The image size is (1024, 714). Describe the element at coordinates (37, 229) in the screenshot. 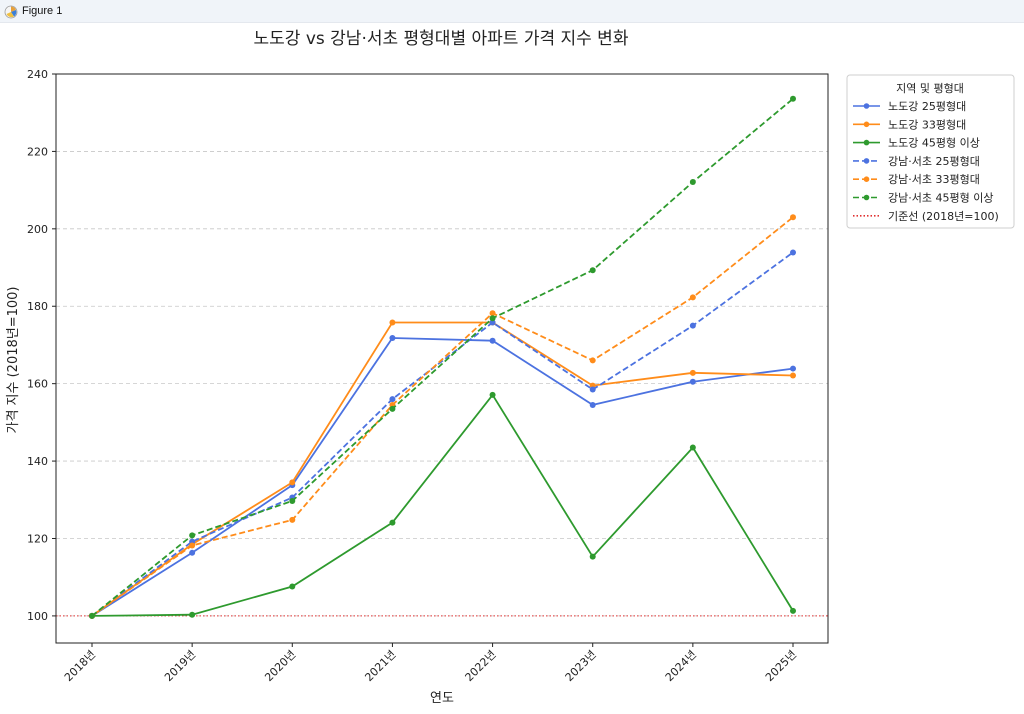

I see `y-tick-label: 200` at that location.